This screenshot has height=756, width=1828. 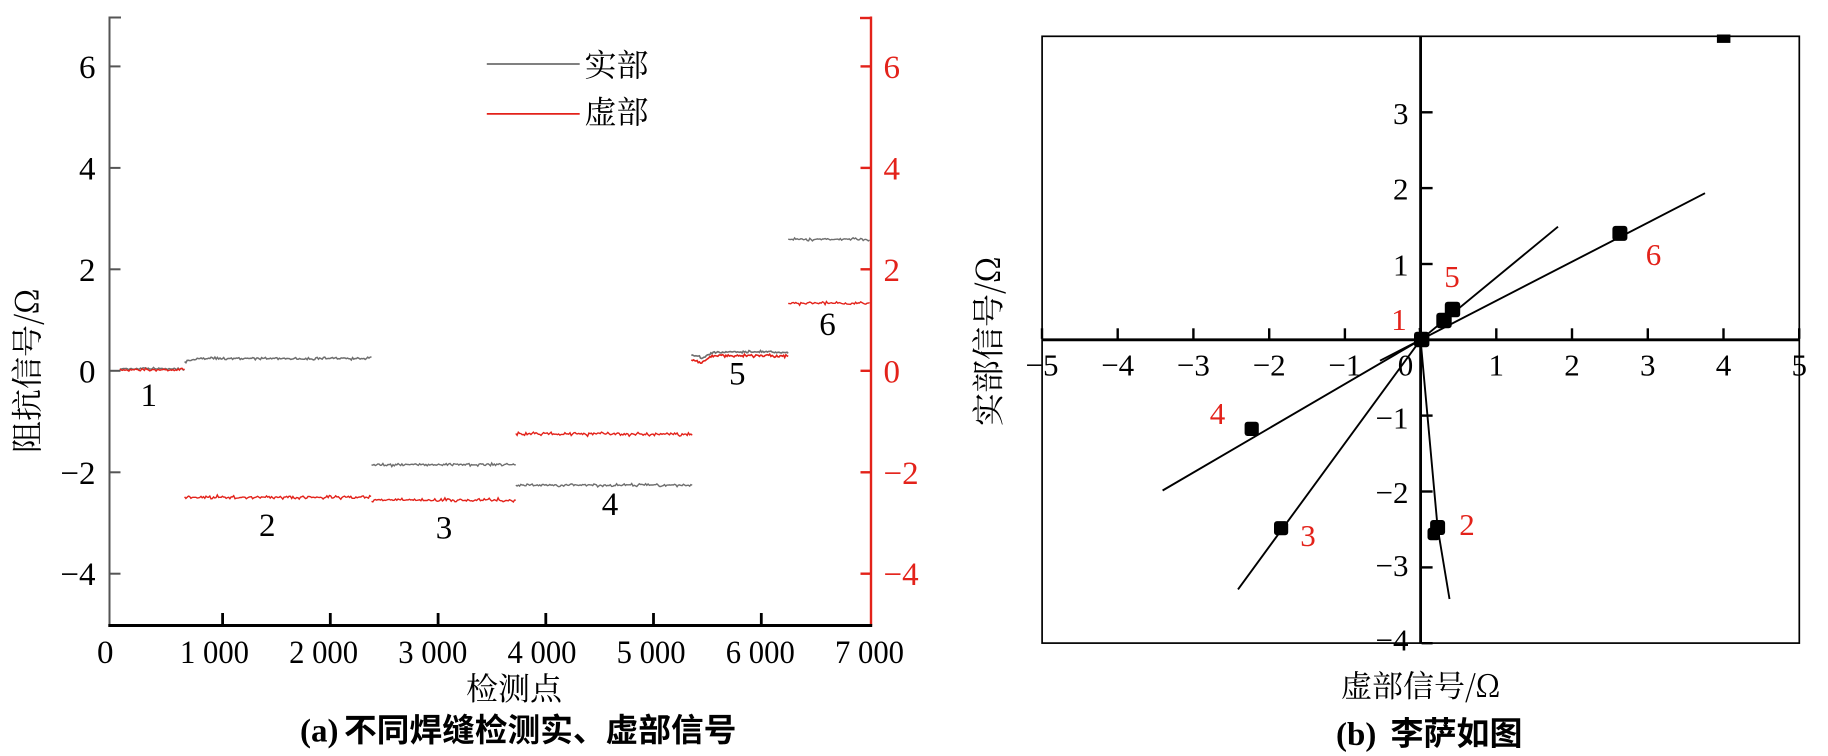 What do you see at coordinates (323, 653) in the screenshot?
I see `svg-text: 2 000` at bounding box center [323, 653].